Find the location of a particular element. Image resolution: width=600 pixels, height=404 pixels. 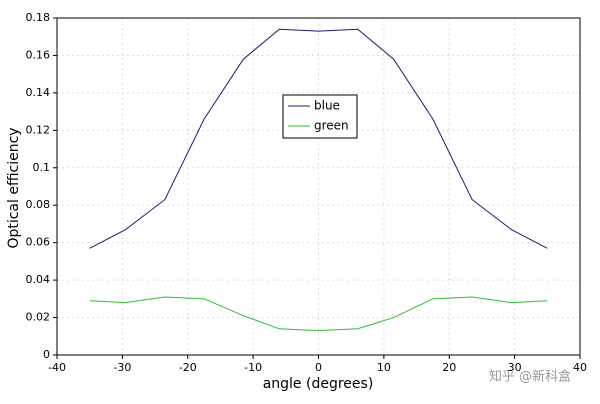

x-tick-label: 20 is located at coordinates (449, 367).